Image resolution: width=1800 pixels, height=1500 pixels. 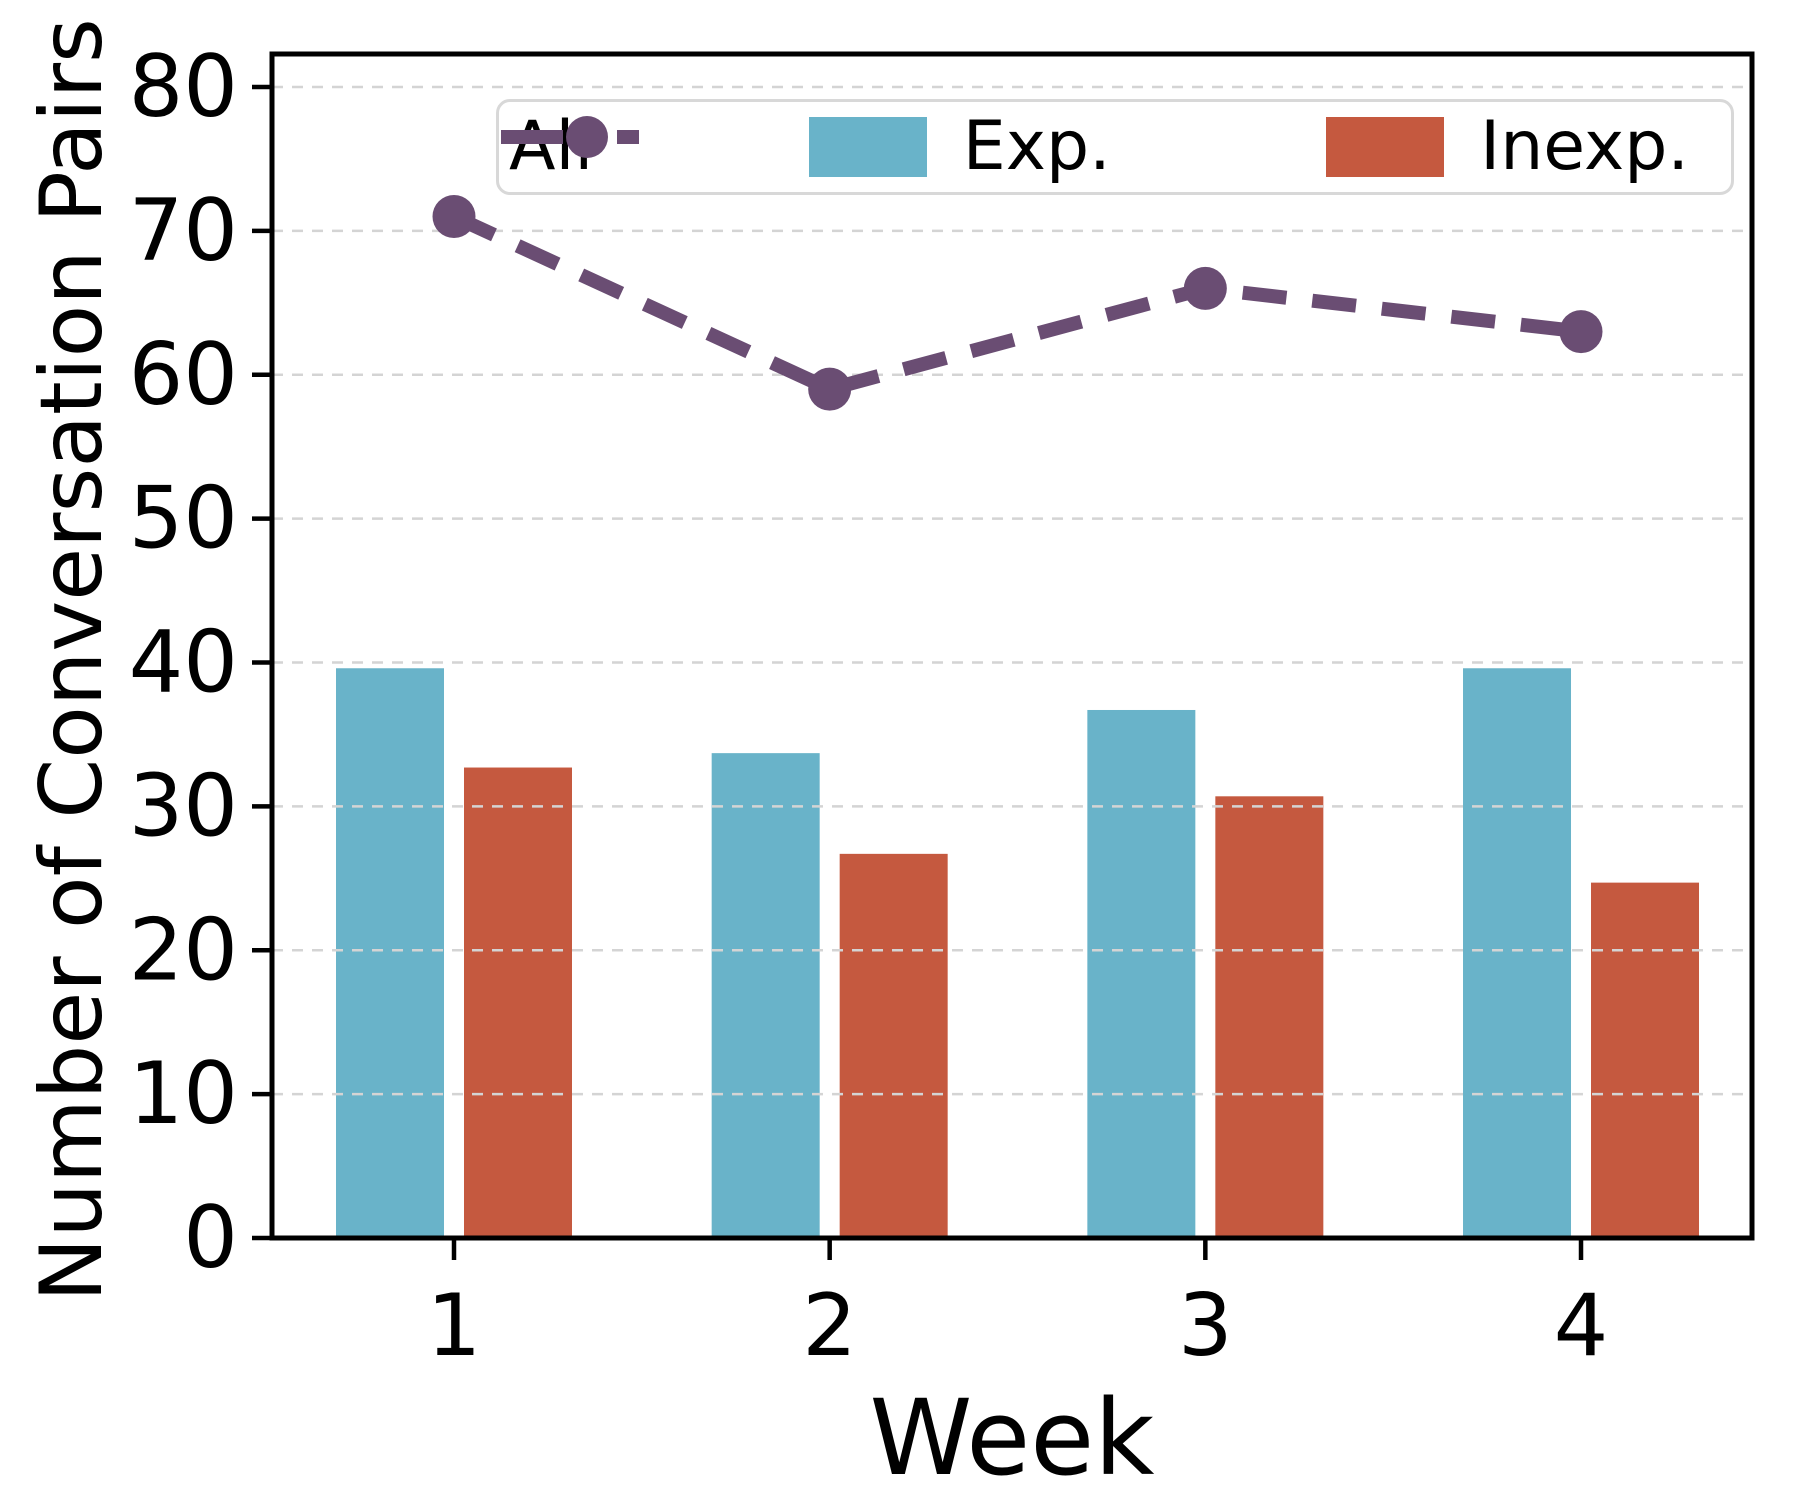 What do you see at coordinates (210, 1238) in the screenshot?
I see `y-tick-label-0: 0` at bounding box center [210, 1238].